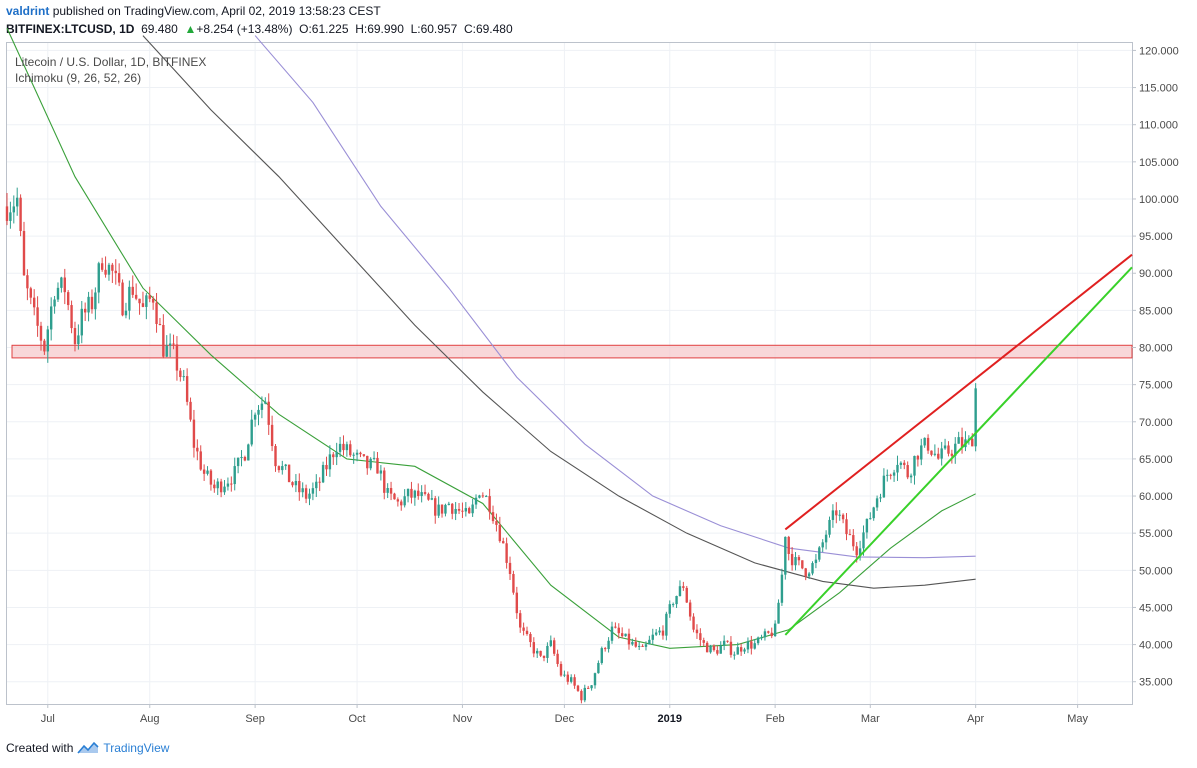  Describe the element at coordinates (1156, 497) in the screenshot. I see `y-tick-label: 60.000` at that location.